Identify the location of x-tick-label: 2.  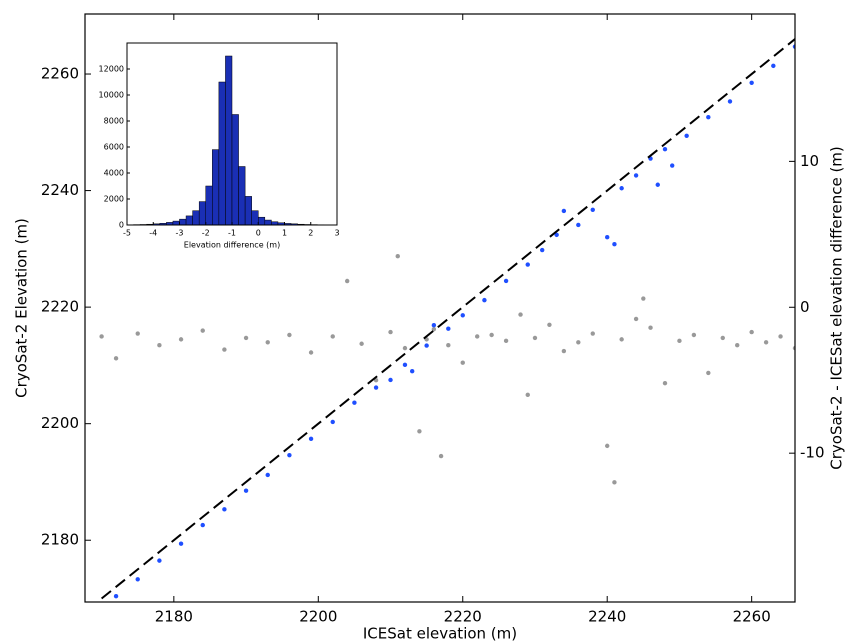
(310, 233).